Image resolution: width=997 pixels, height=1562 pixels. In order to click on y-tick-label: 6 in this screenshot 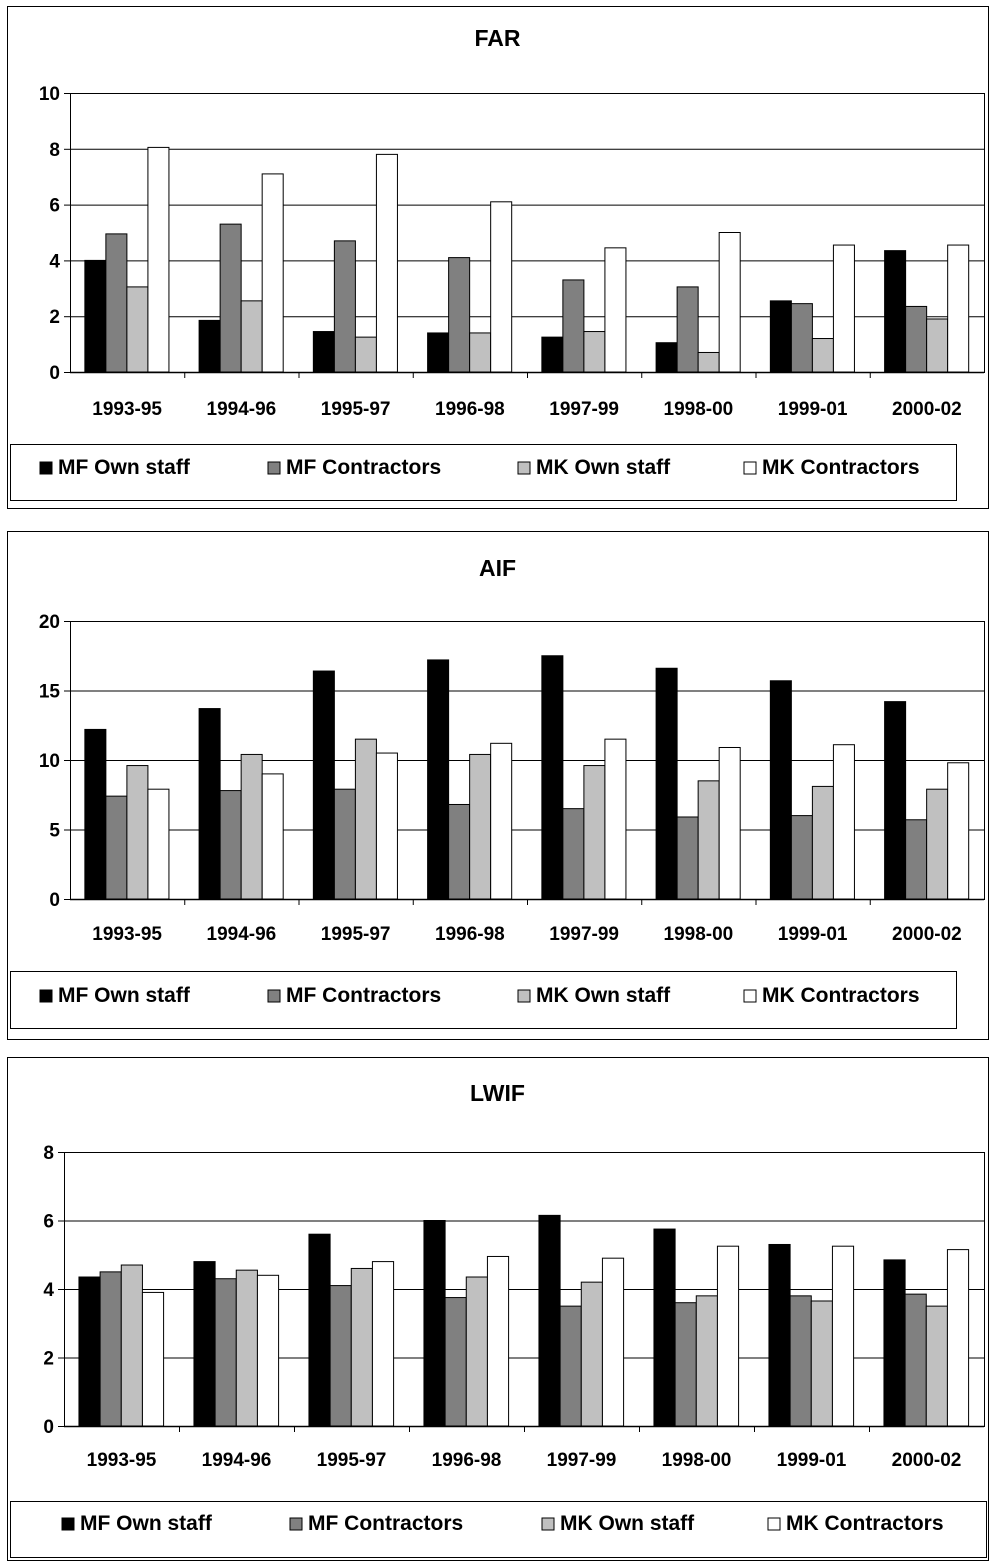, I will do `click(54, 206)`.